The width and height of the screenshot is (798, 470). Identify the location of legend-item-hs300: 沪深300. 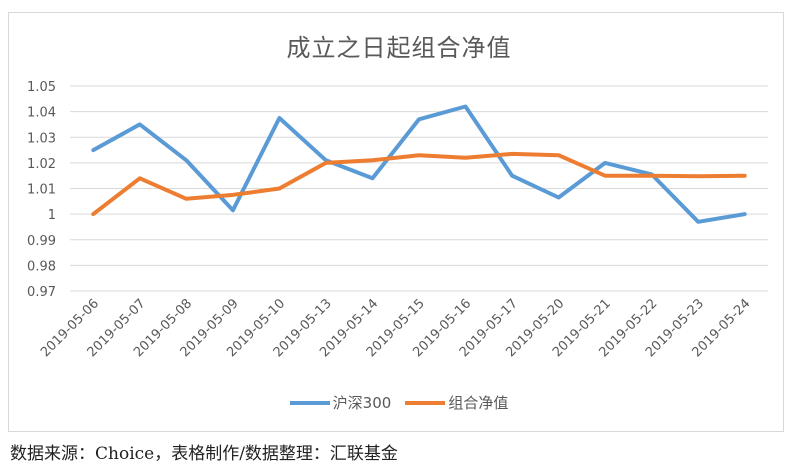
(340, 402).